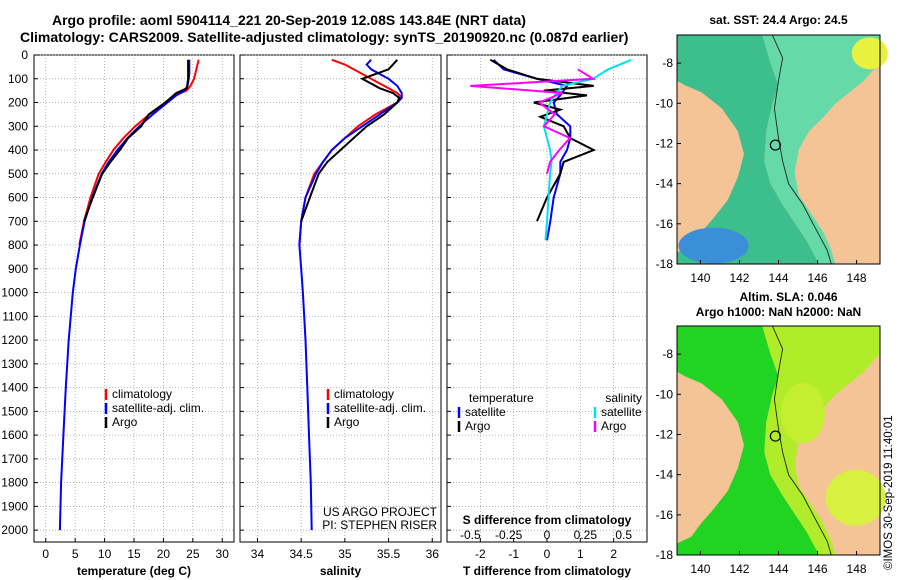 Image resolution: width=900 pixels, height=580 pixels. I want to click on credit-text: PI: STEPHEN RISER, so click(379, 525).